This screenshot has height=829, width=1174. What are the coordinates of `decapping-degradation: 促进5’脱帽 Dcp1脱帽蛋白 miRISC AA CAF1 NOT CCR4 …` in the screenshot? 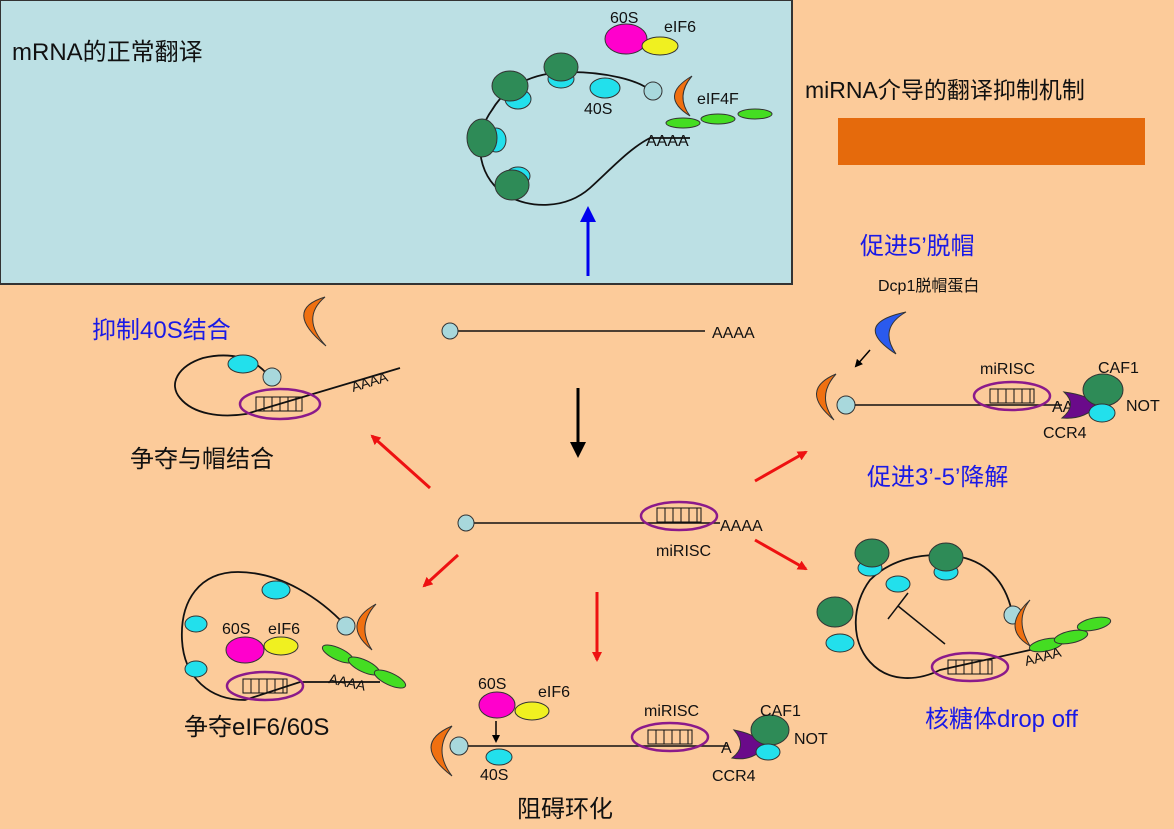 It's located at (988, 362).